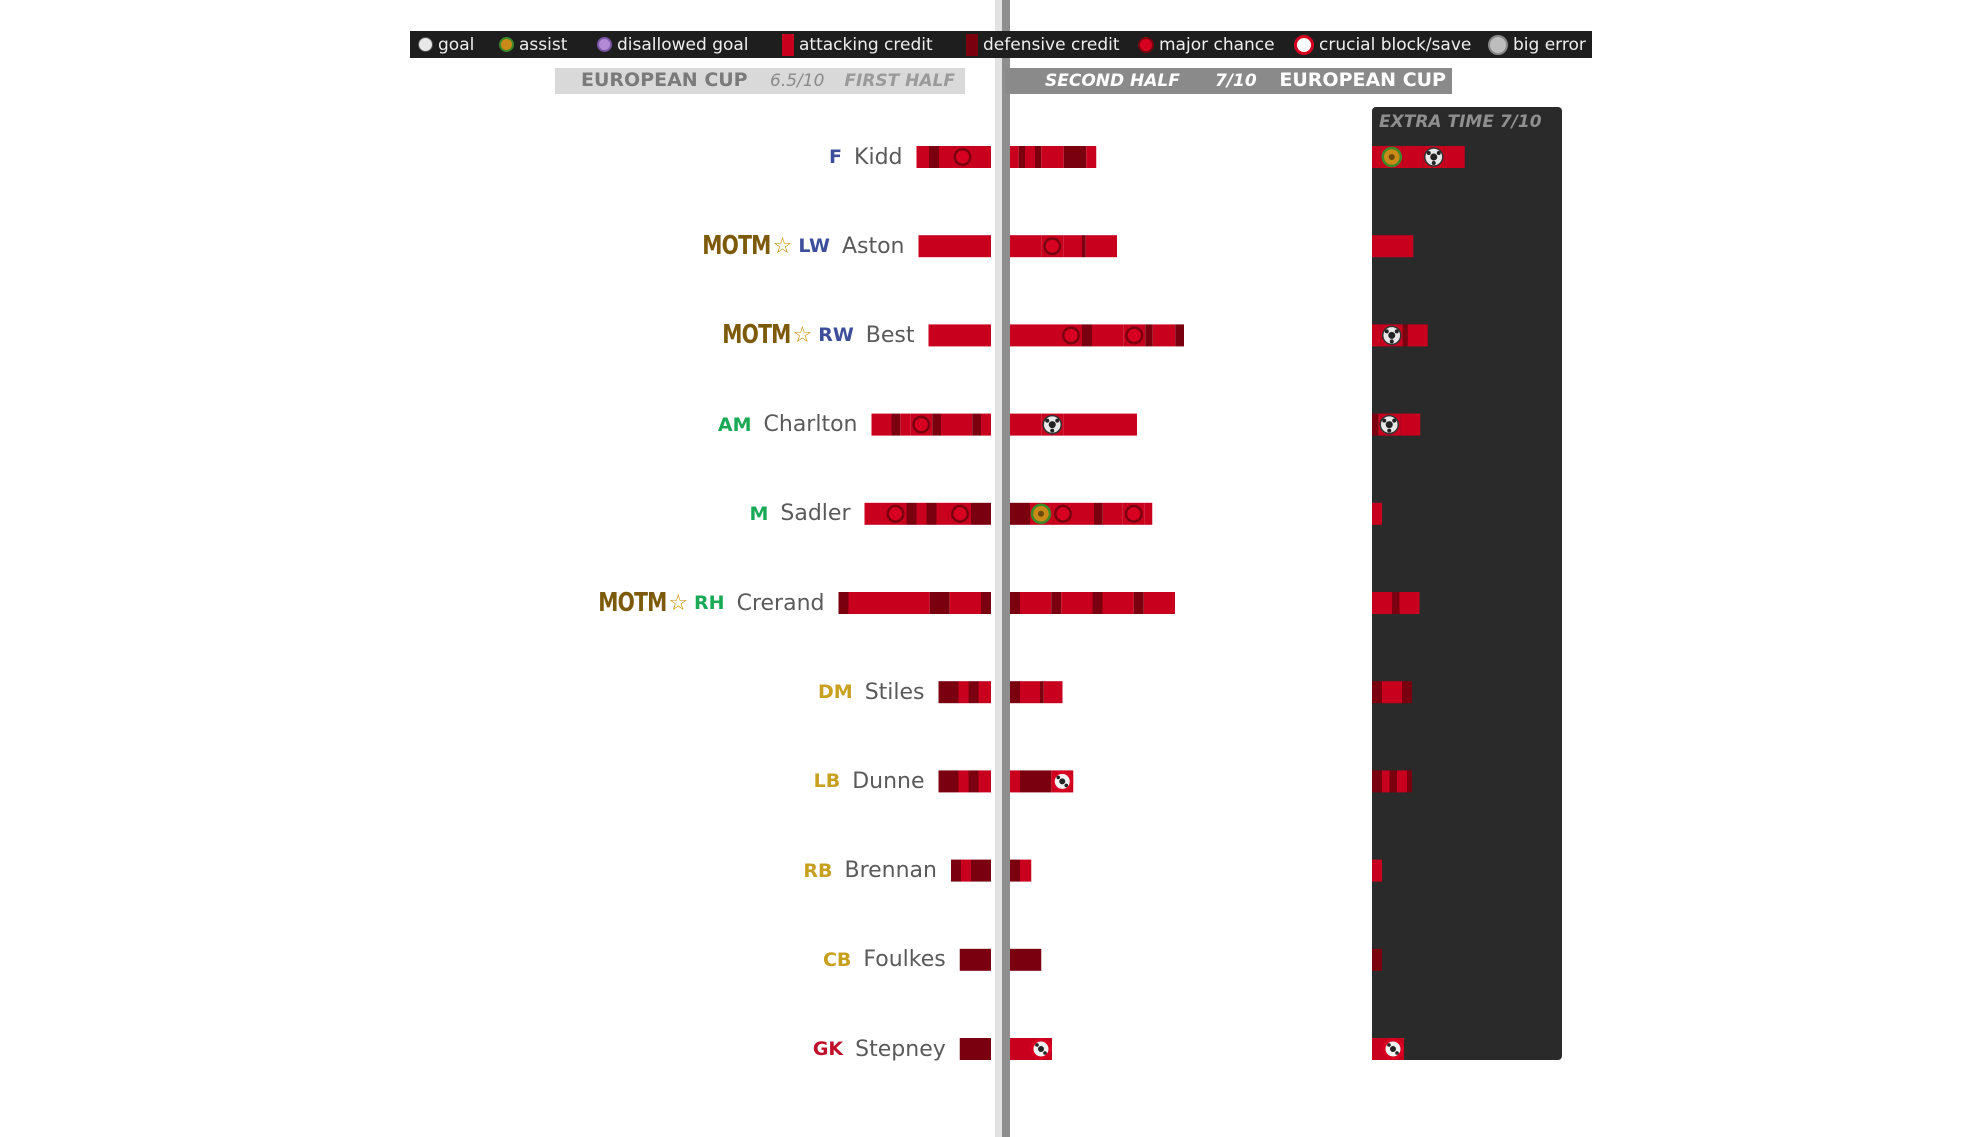 Image resolution: width=1984 pixels, height=1137 pixels. What do you see at coordinates (827, 781) in the screenshot?
I see `player-position: LB` at bounding box center [827, 781].